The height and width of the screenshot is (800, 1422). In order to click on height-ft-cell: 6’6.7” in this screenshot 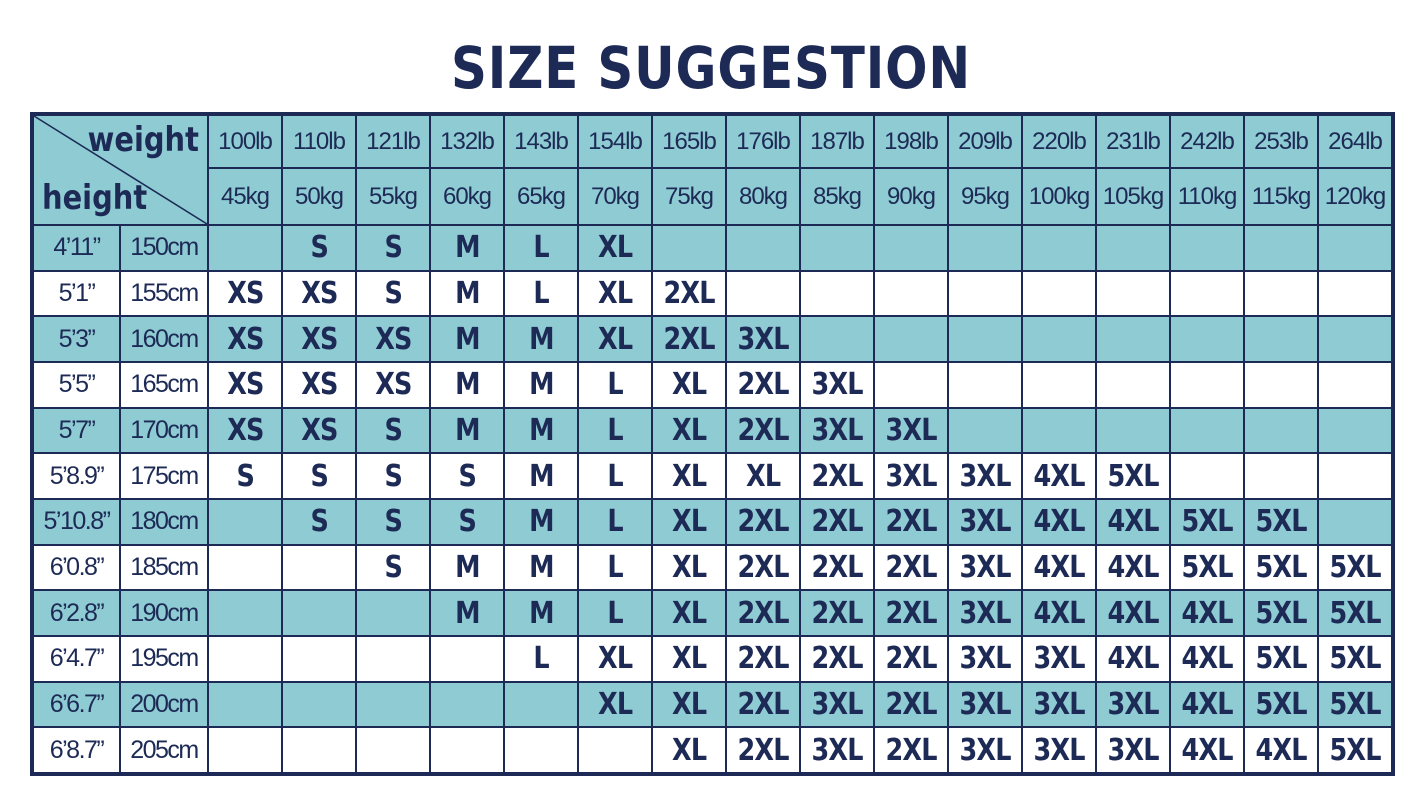, I will do `click(76, 704)`.